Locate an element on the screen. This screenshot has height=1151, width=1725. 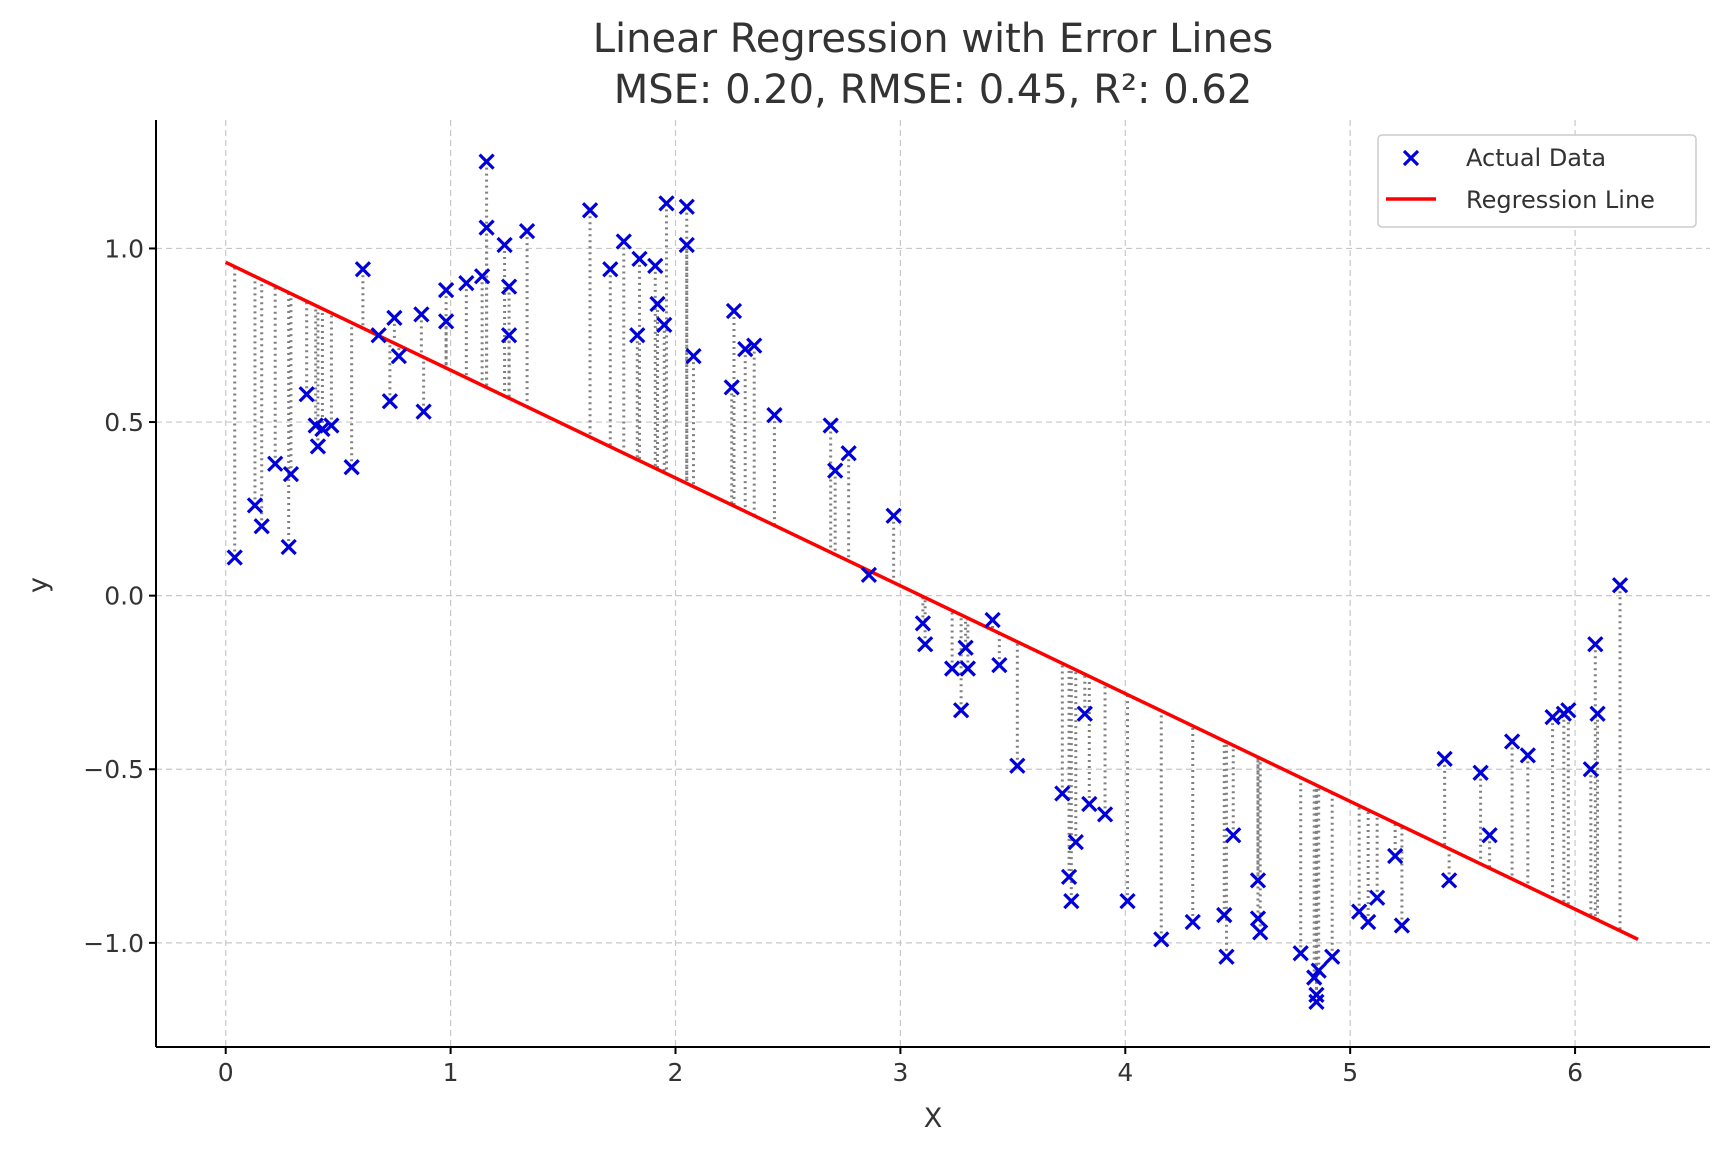
legend-marker-cross is located at coordinates (1411, 158).